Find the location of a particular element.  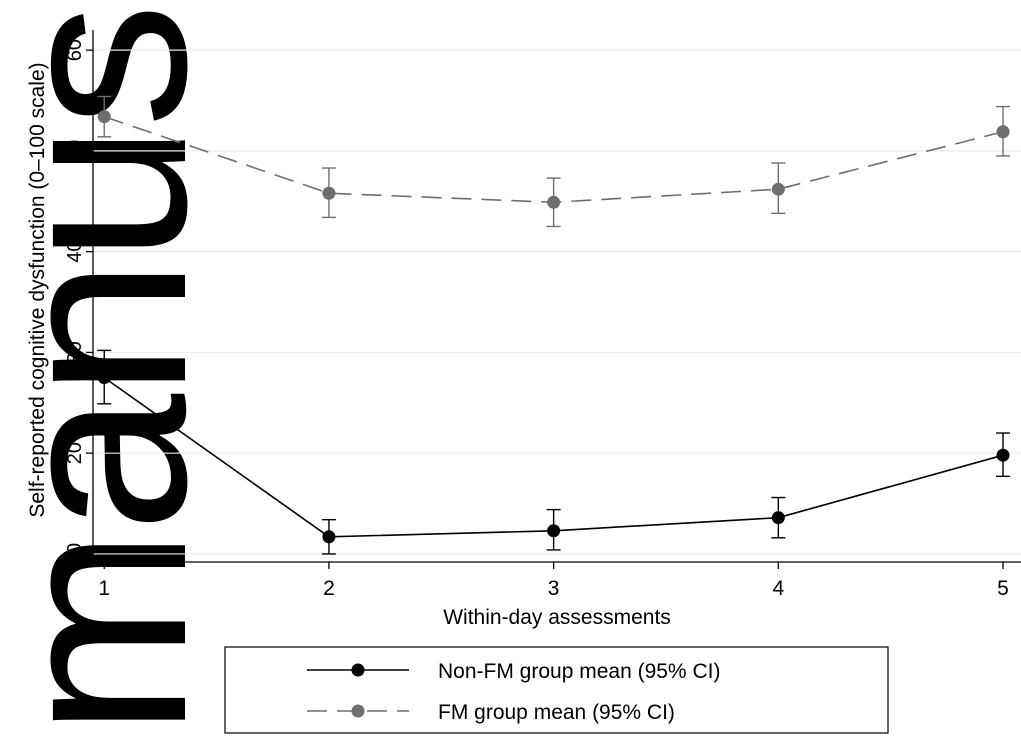

x-axis-label: Within-day assessments is located at coordinates (557, 617).